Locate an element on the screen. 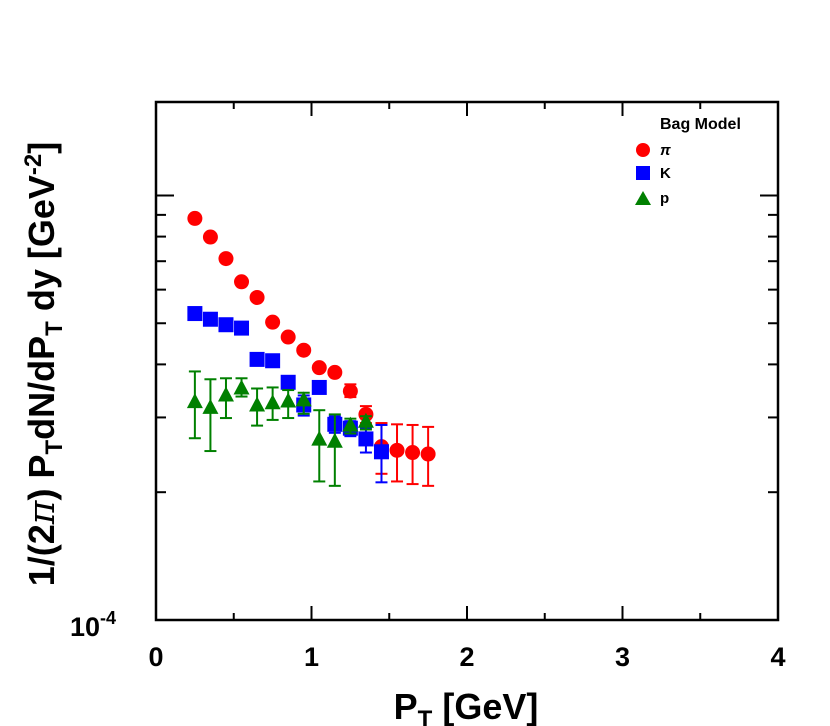  y-tick-exponent: -4 is located at coordinates (108, 618).